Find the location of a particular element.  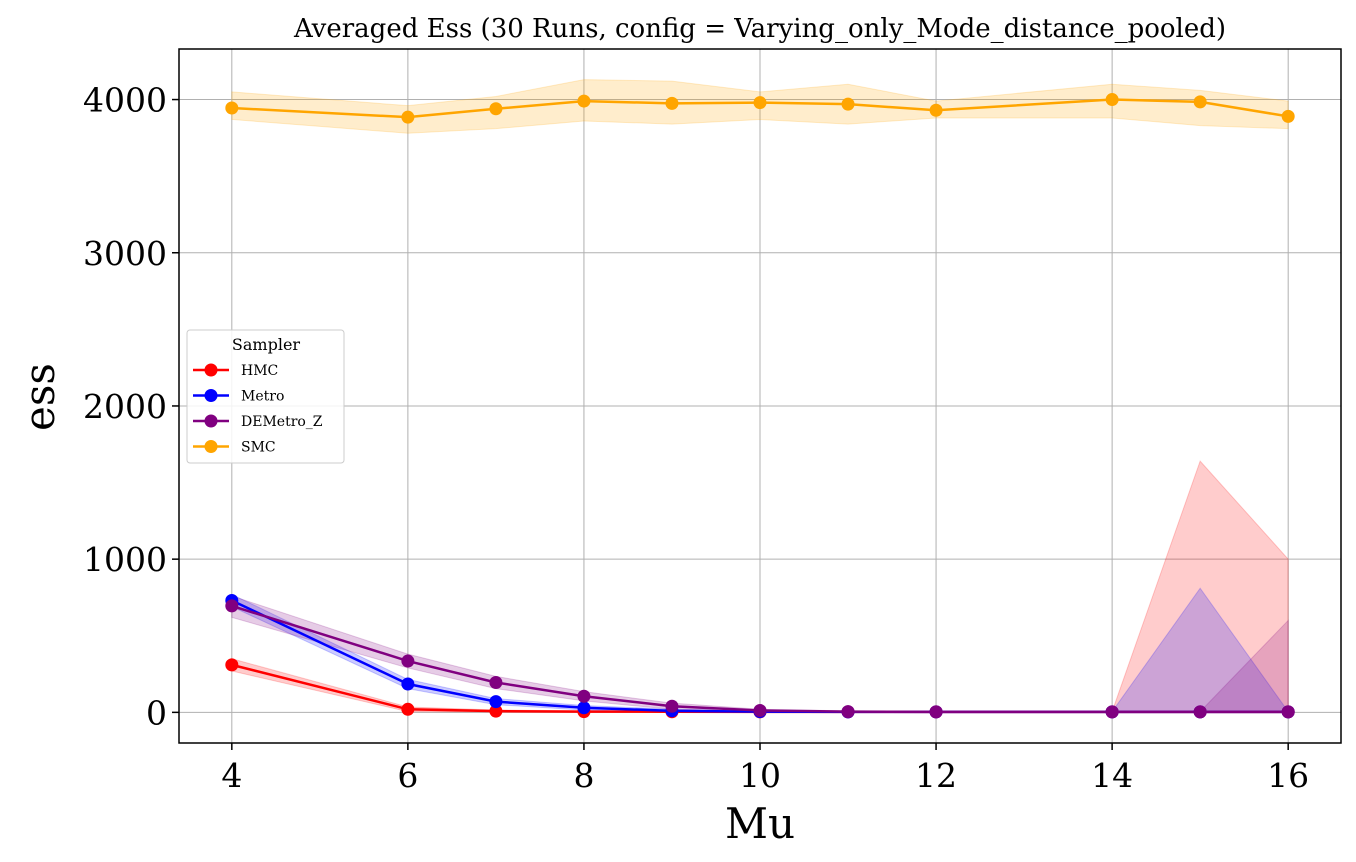

y-axis-label: ess is located at coordinates (39, 397).